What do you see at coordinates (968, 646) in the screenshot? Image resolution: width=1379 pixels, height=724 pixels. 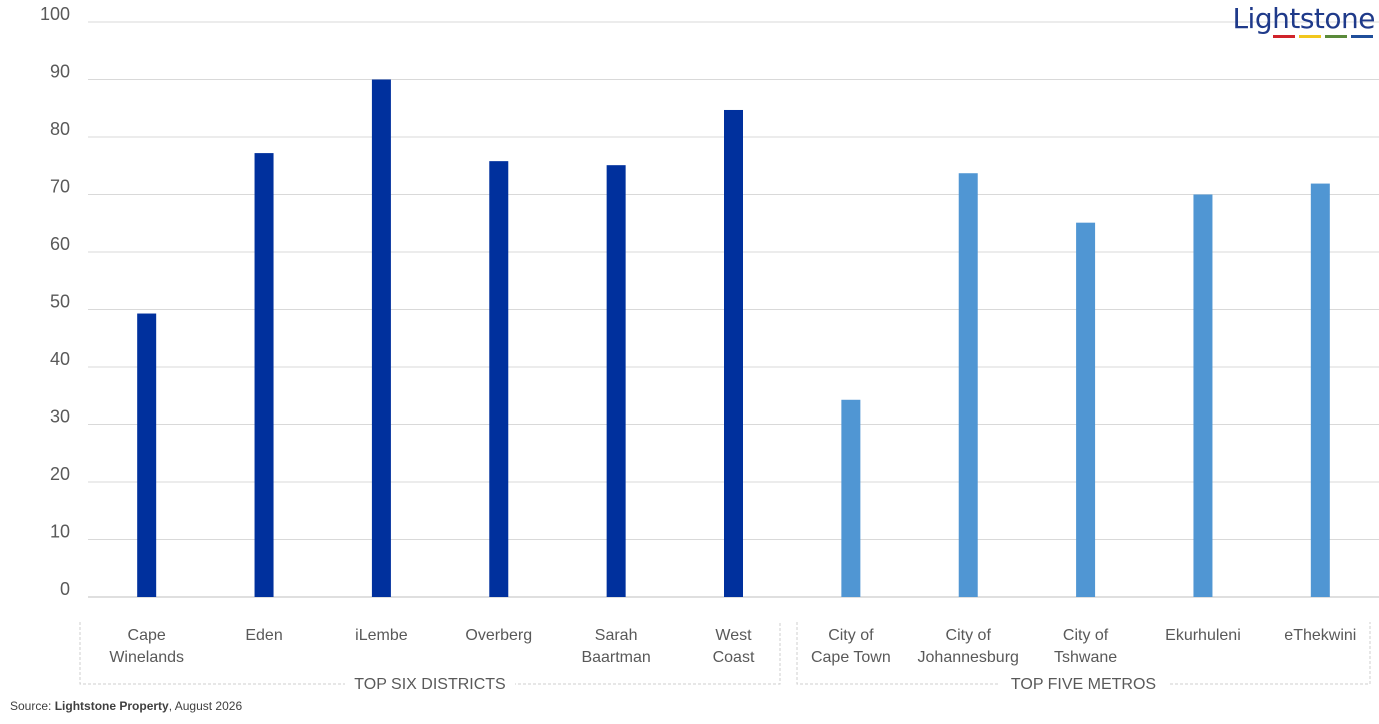 I see `category-label: City of Johannesburg` at bounding box center [968, 646].